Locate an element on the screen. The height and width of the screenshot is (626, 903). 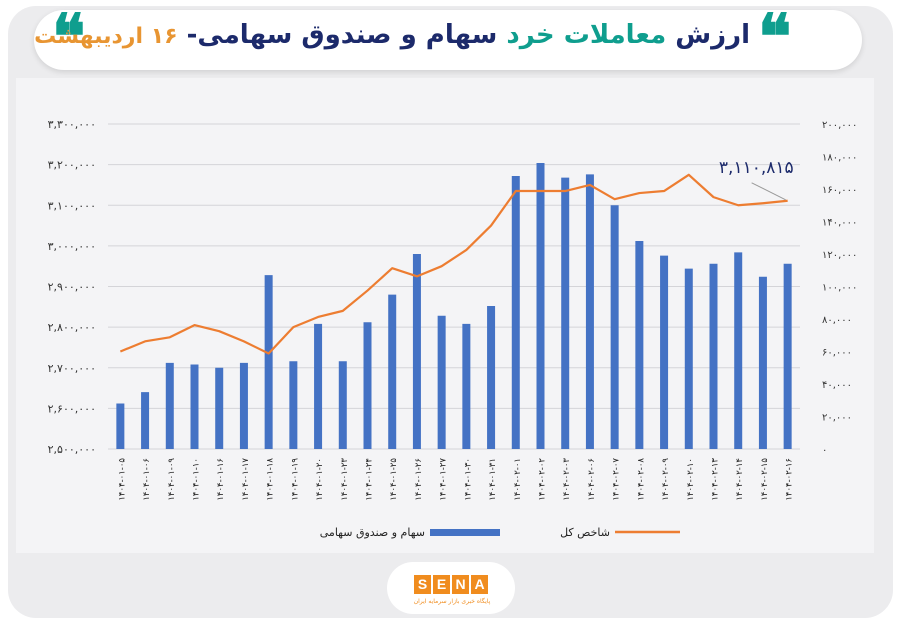
title-accent: معاملات خرد is located at coordinates (586, 35).